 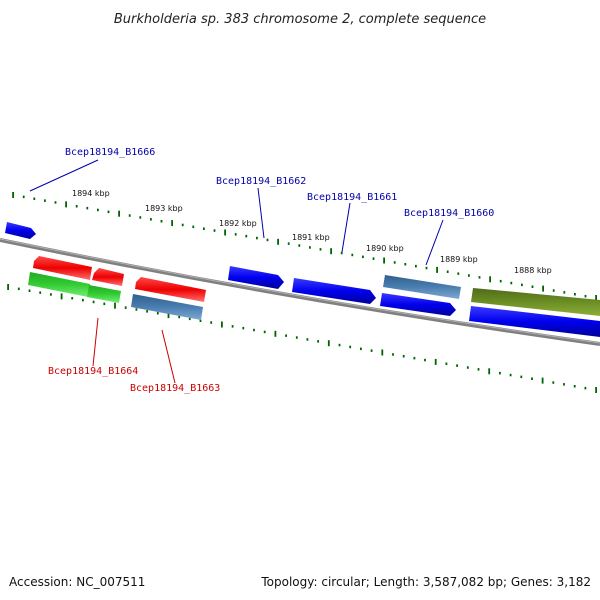 I want to click on tick-label-1890: 1890 kbp, so click(x=385, y=248).